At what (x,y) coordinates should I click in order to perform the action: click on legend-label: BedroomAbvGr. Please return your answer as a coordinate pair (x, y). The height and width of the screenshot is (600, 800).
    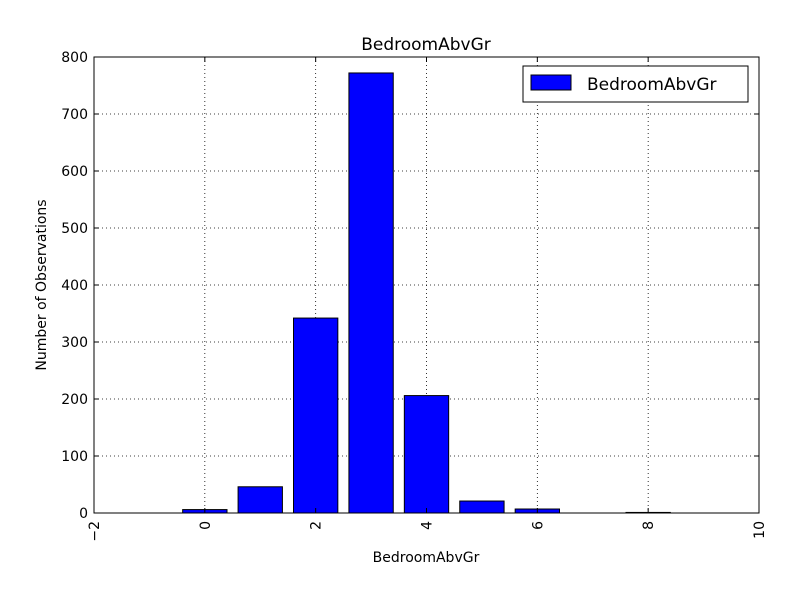
    Looking at the image, I should click on (652, 85).